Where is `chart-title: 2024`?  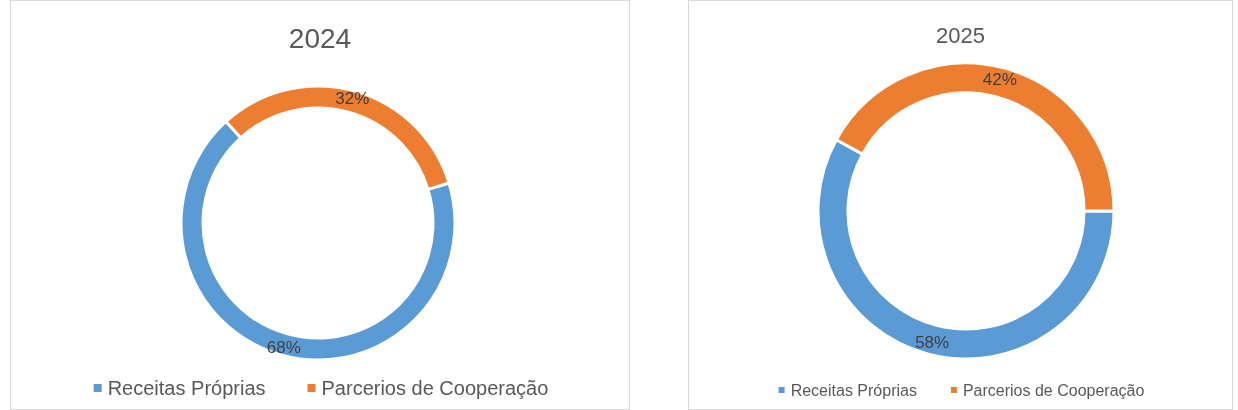 chart-title: 2024 is located at coordinates (320, 38).